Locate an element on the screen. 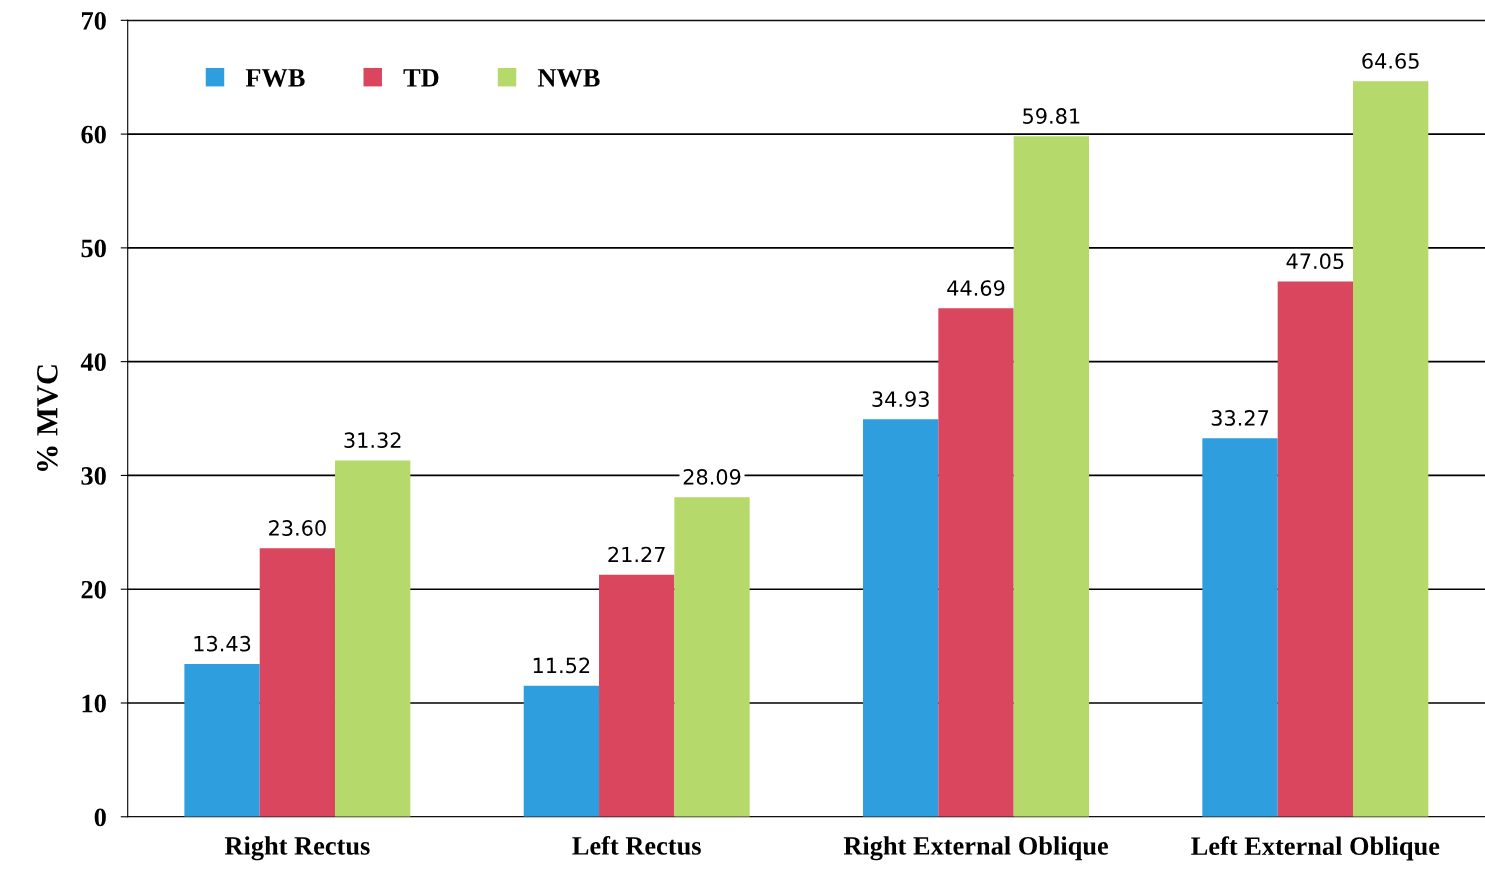  x-tick-label: Left Rectus is located at coordinates (636, 845).